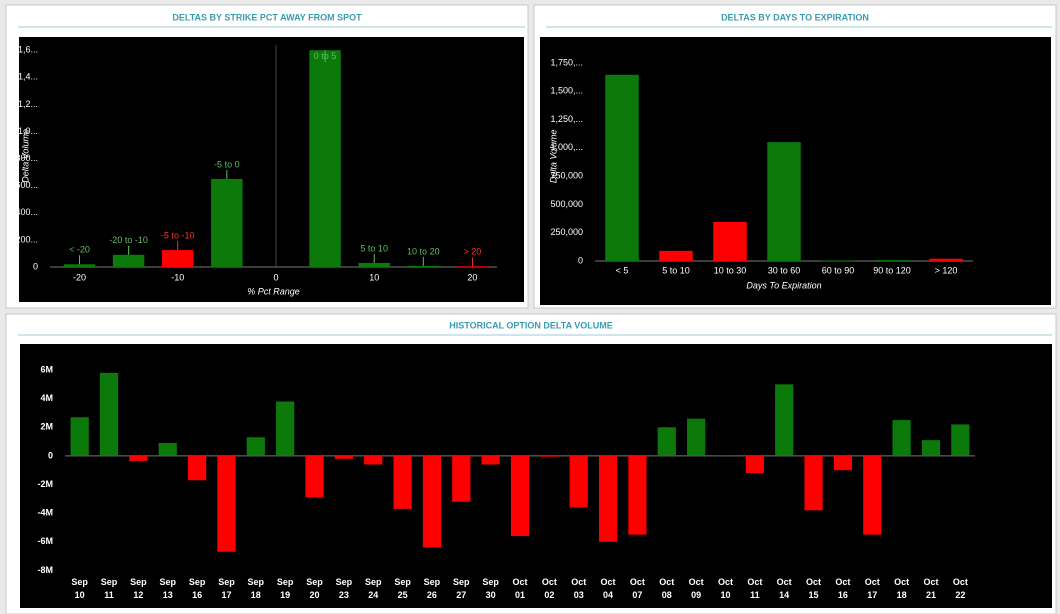 The width and height of the screenshot is (1060, 614). I want to click on y-tick-label: 4M, so click(46, 398).